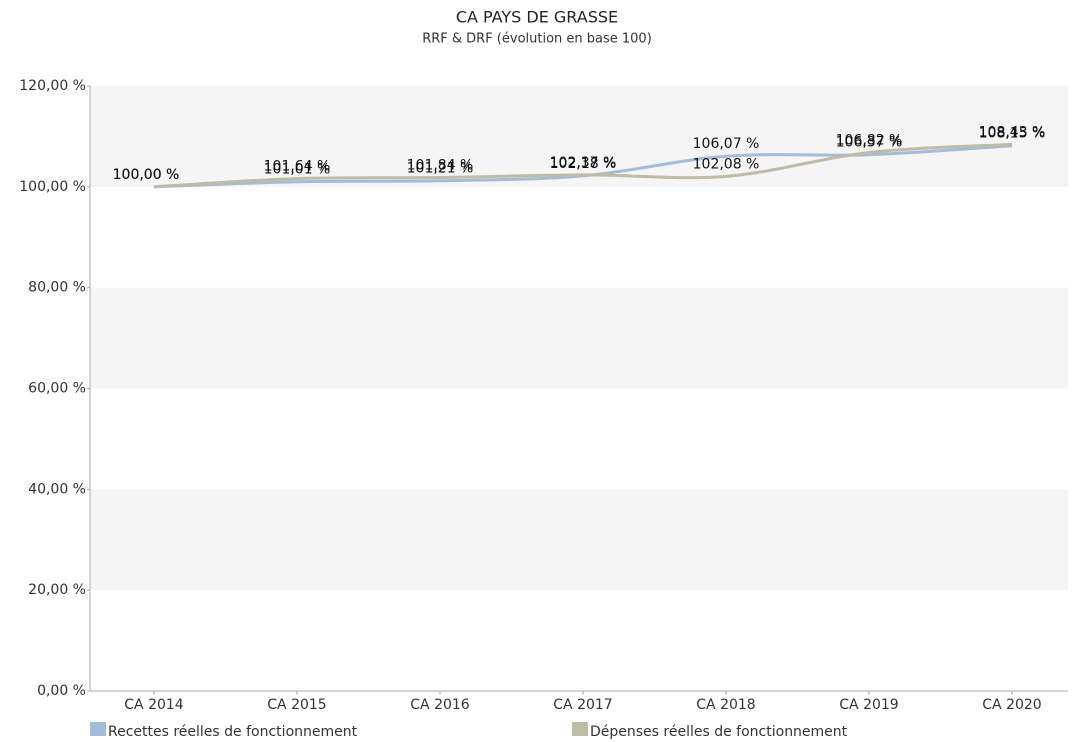  I want to click on y-tick-label: 0,00 %, so click(61, 691).